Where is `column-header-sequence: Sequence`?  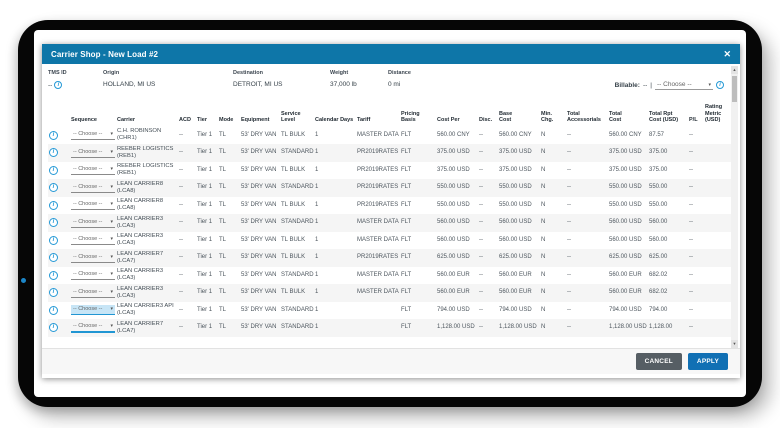
column-header-sequence: Sequence is located at coordinates (84, 120).